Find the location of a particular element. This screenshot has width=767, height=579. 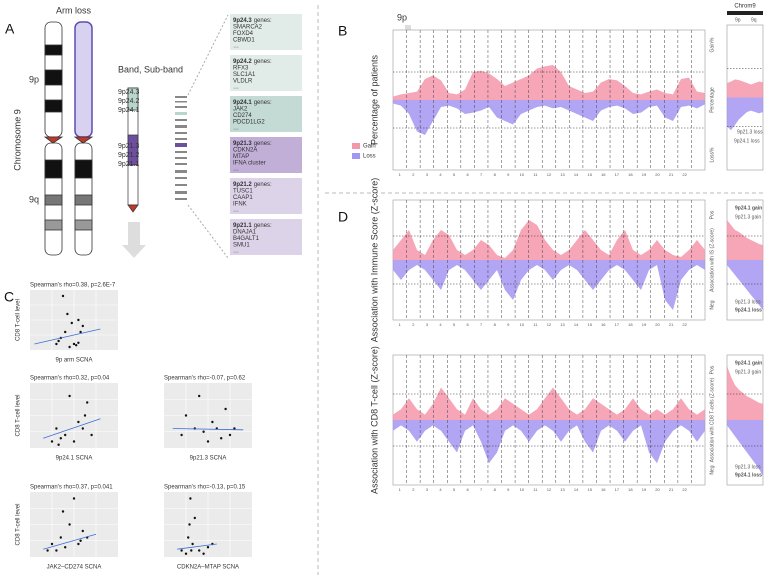

band-chromosome is located at coordinates (133, 150).